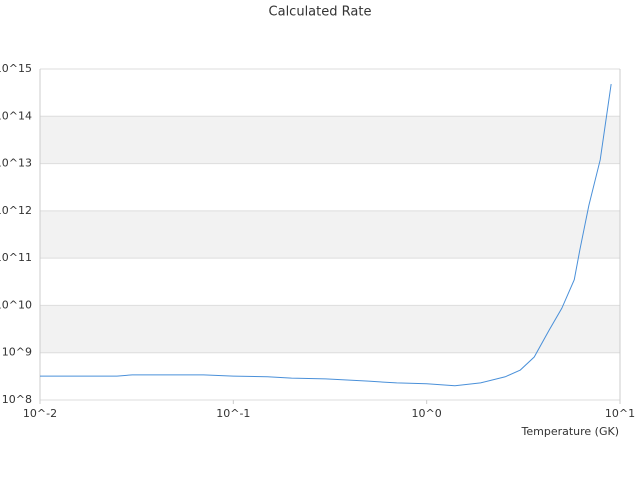 This screenshot has width=640, height=480. Describe the element at coordinates (17, 399) in the screenshot. I see `y-tick-label: 10^8` at that location.